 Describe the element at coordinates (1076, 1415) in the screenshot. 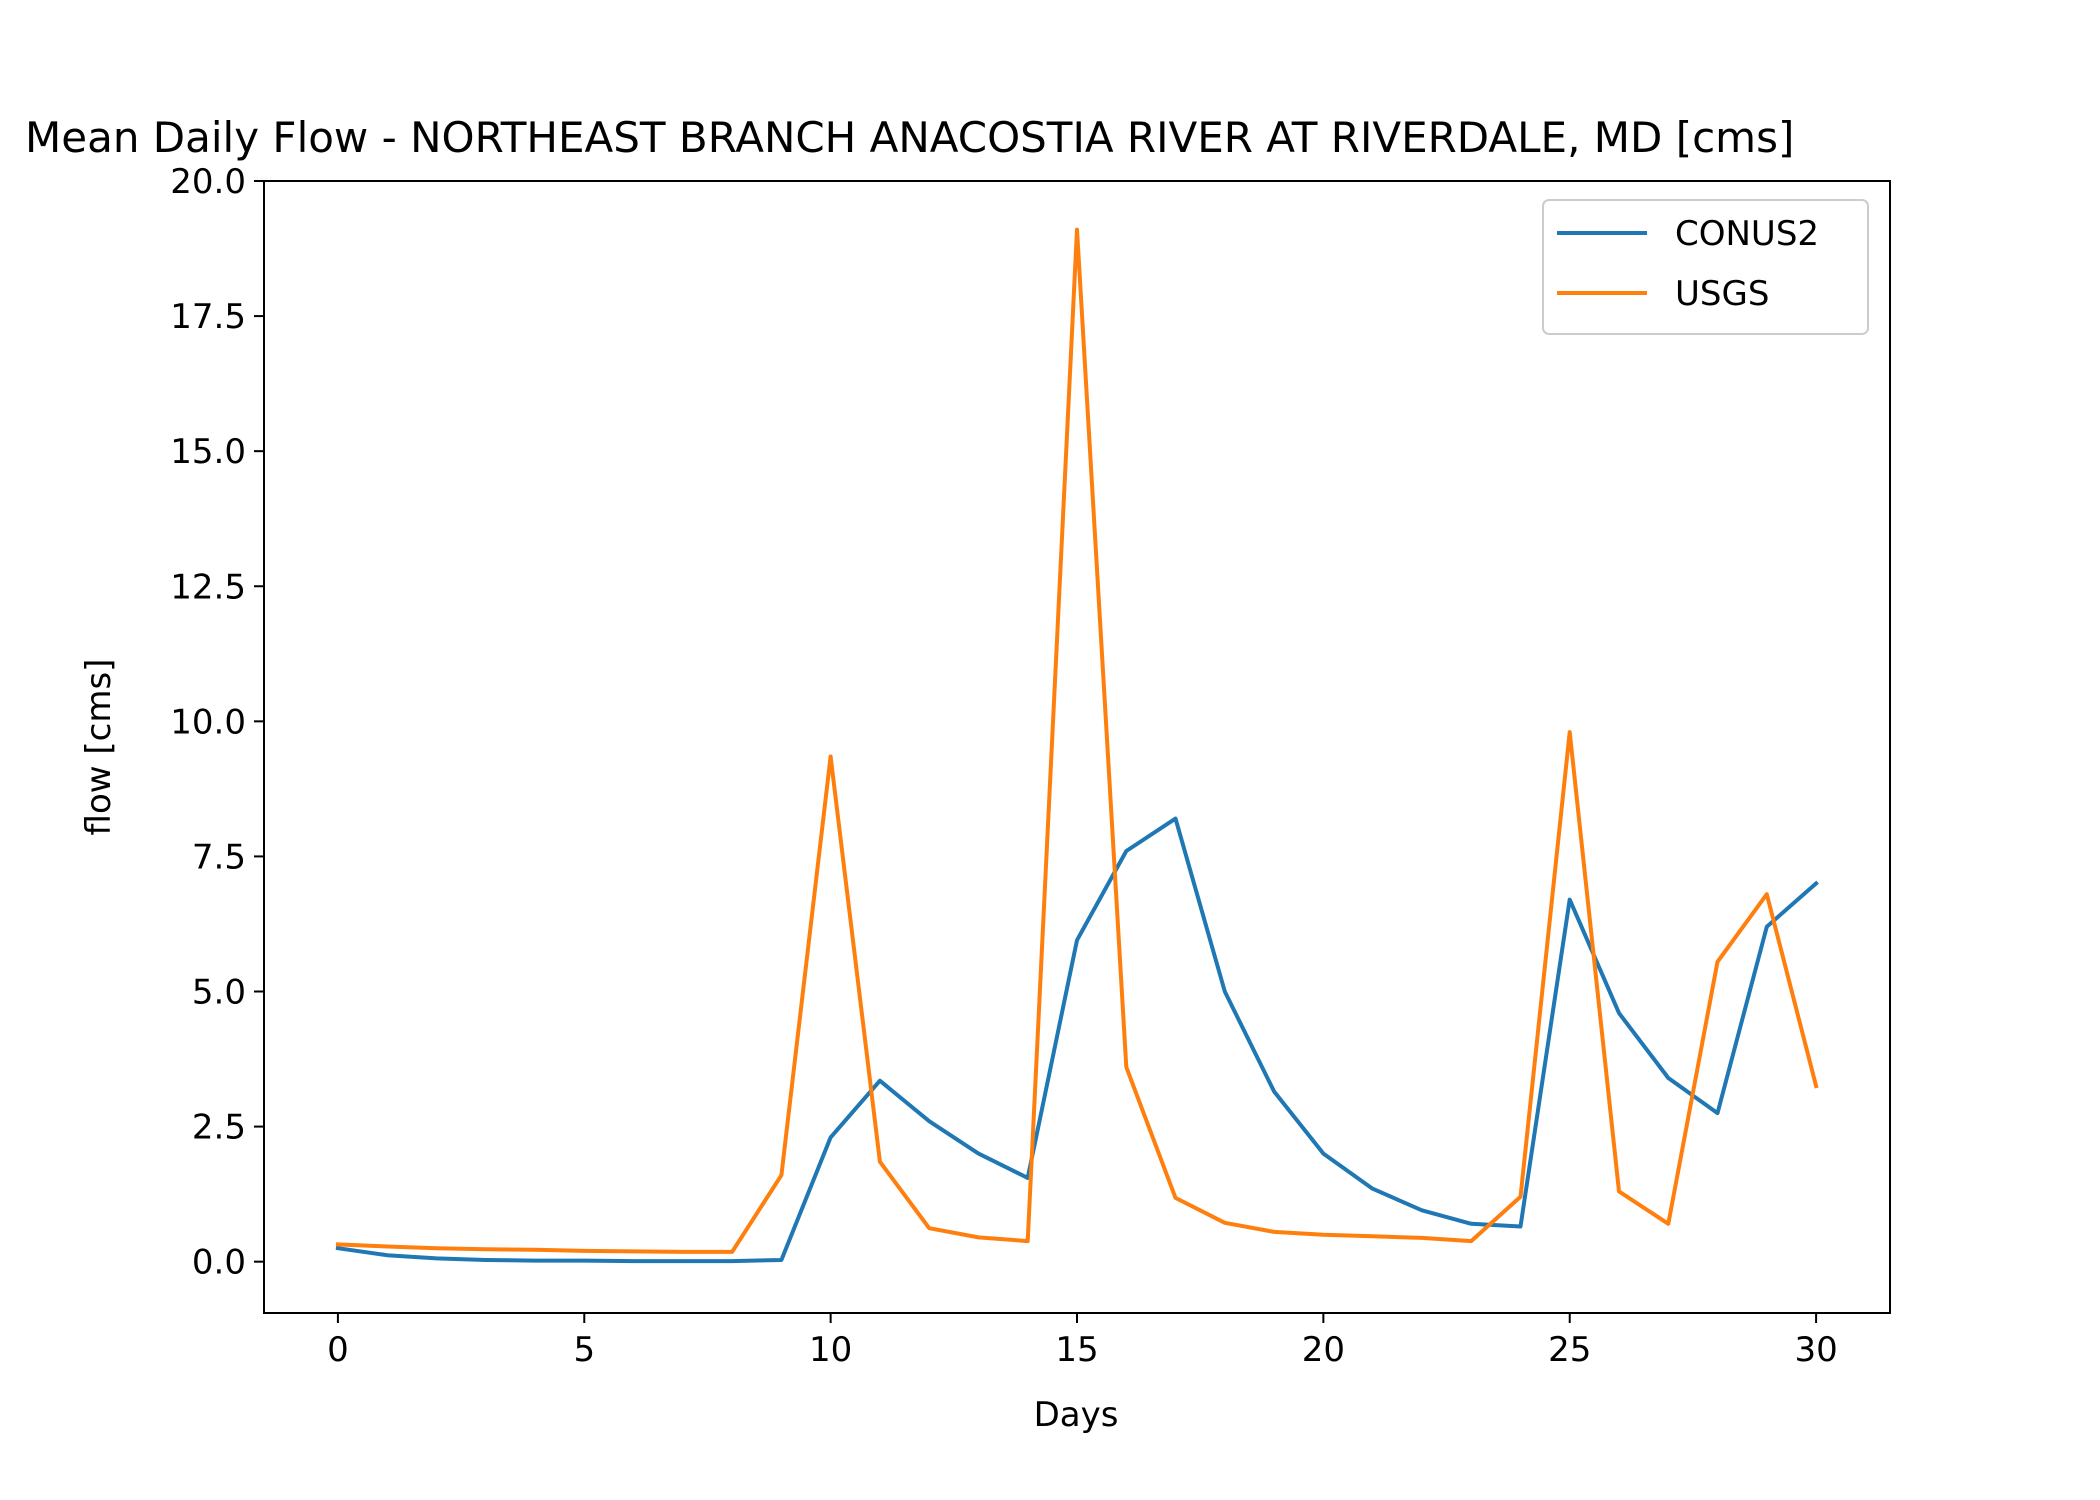

I see `x-axis-label: Days` at that location.